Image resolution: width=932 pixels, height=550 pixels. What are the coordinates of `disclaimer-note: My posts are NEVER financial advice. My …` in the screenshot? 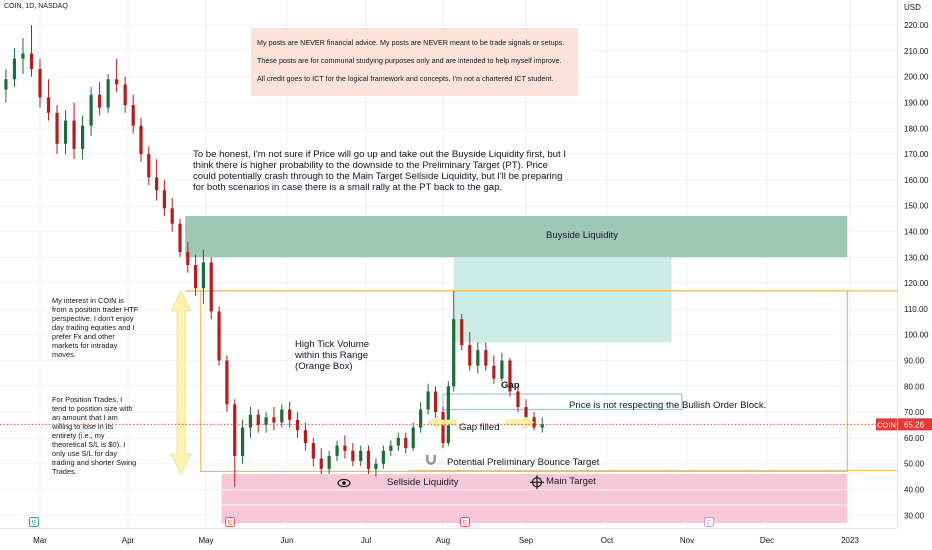 It's located at (414, 62).